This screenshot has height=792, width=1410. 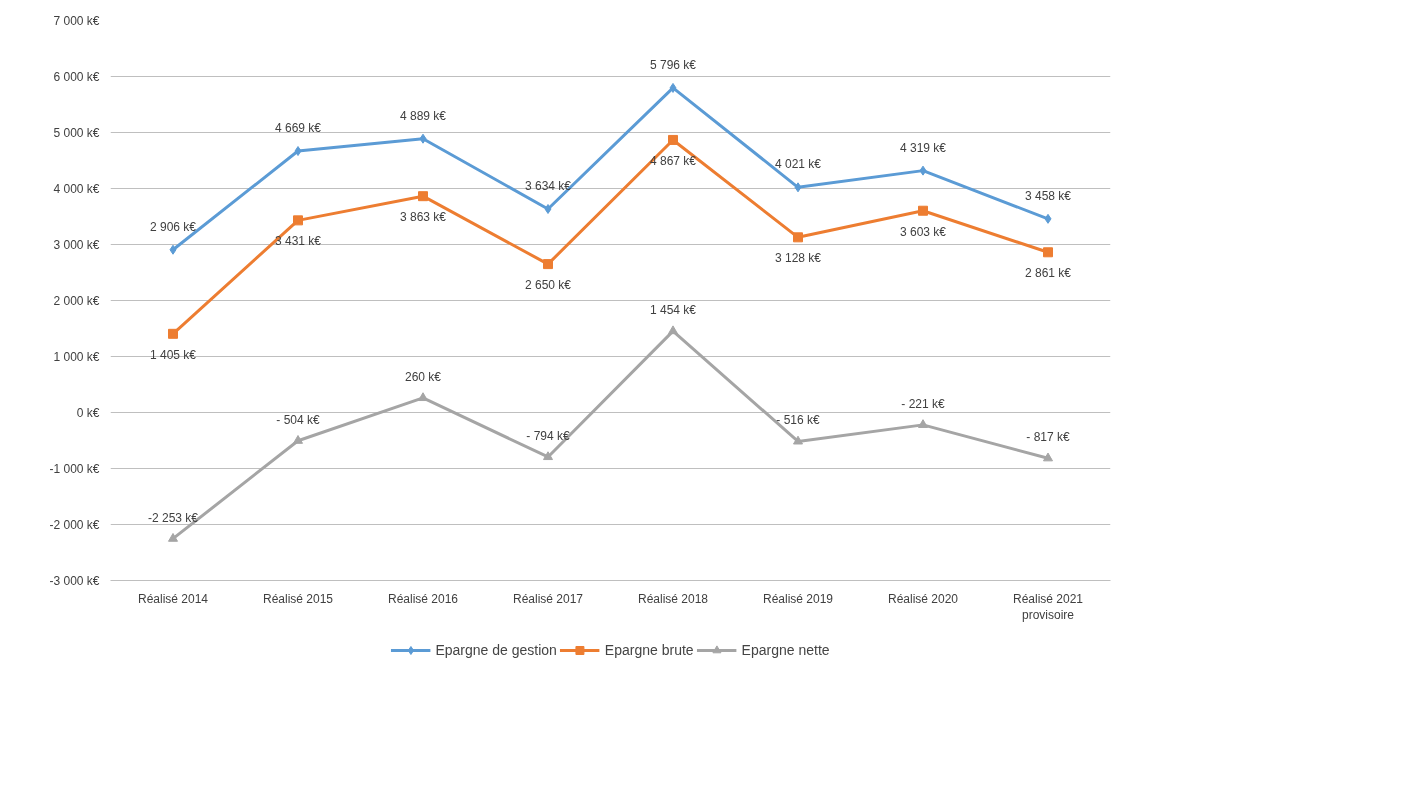 What do you see at coordinates (548, 285) in the screenshot?
I see `data-label: 2 650 k€` at bounding box center [548, 285].